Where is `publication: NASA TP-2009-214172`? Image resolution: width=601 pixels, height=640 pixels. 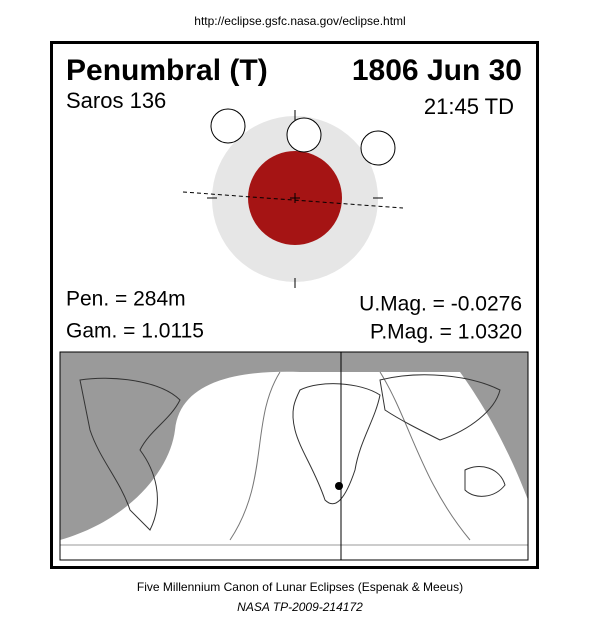 publication: NASA TP-2009-214172 is located at coordinates (300, 607).